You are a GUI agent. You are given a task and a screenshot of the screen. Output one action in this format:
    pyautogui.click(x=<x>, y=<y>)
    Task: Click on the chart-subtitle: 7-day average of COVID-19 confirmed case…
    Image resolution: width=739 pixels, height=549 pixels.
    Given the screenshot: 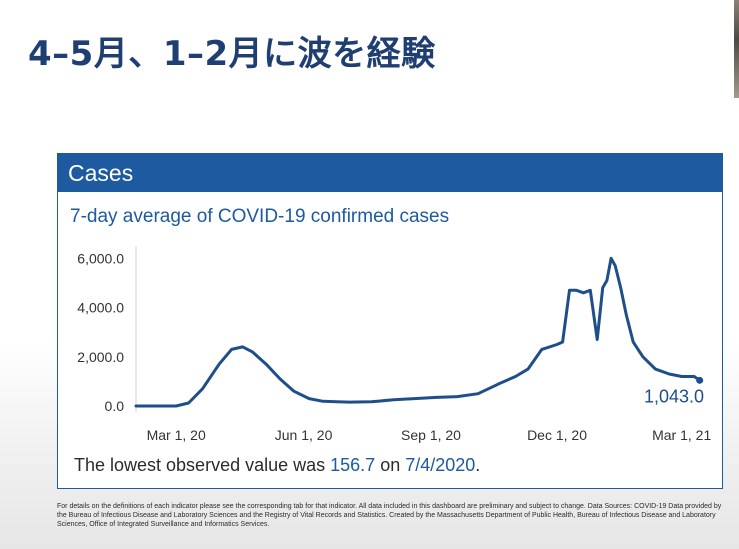 What is the action you would take?
    pyautogui.click(x=260, y=216)
    